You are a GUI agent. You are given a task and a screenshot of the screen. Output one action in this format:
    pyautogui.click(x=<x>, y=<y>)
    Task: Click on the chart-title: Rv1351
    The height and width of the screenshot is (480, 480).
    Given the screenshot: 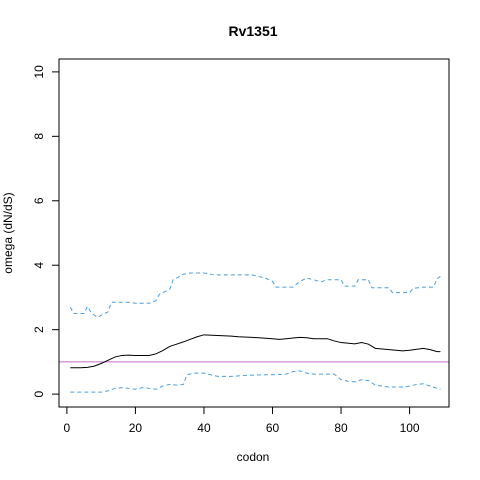 What is the action you would take?
    pyautogui.click(x=252, y=31)
    